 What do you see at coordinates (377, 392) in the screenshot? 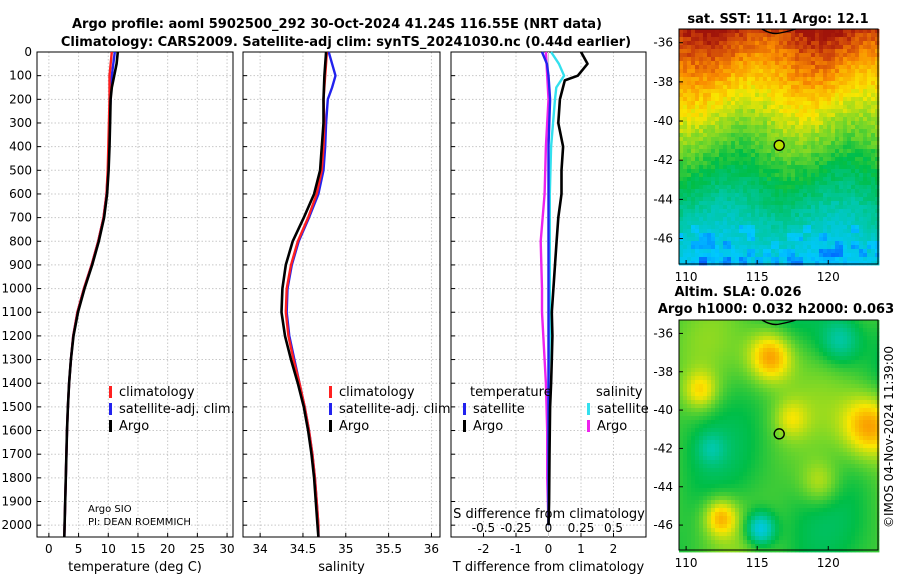
I see `salinity-legend-label: climatology` at bounding box center [377, 392].